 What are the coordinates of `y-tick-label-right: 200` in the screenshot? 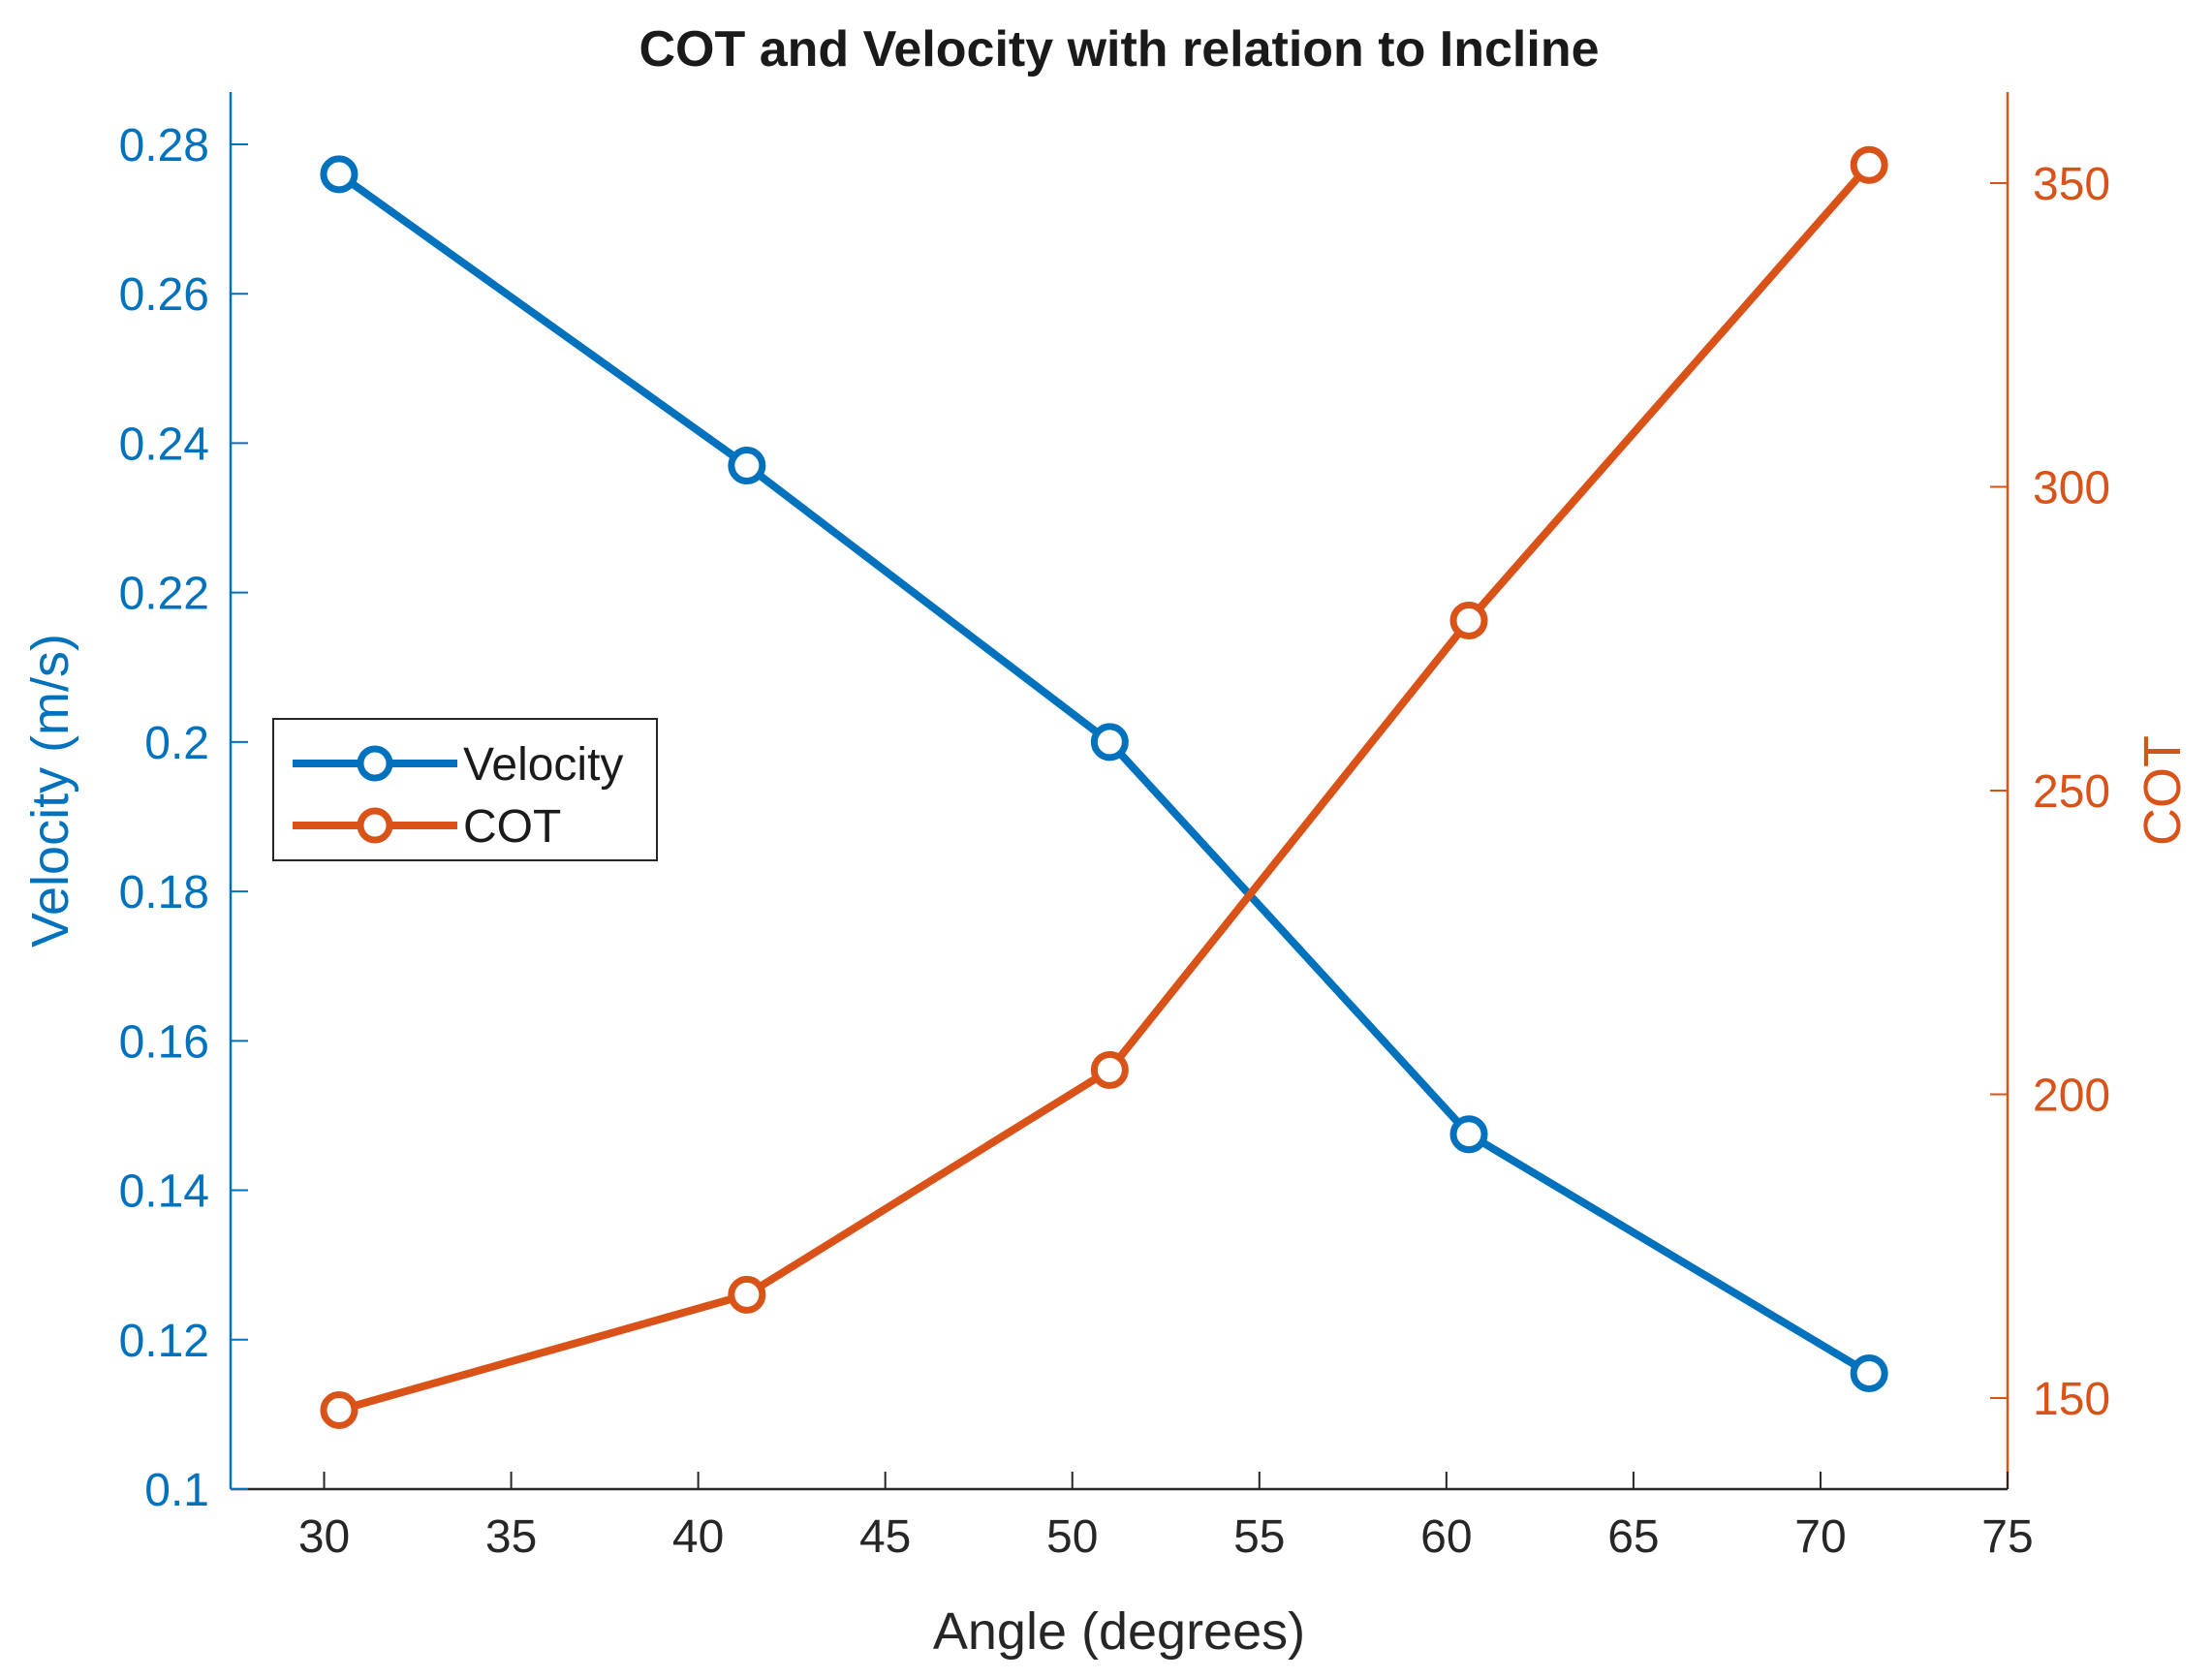 It's located at (2072, 1095).